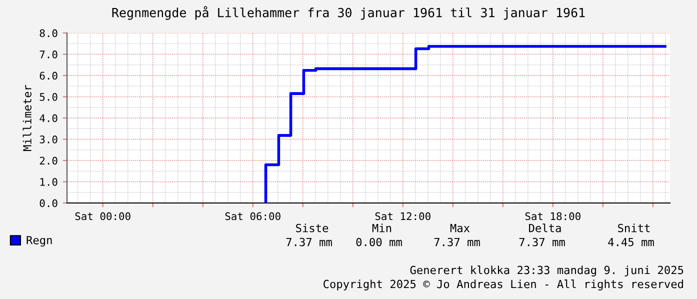 The image size is (697, 299). Describe the element at coordinates (252, 216) in the screenshot. I see `x-tick-label: Sat 06:00` at that location.